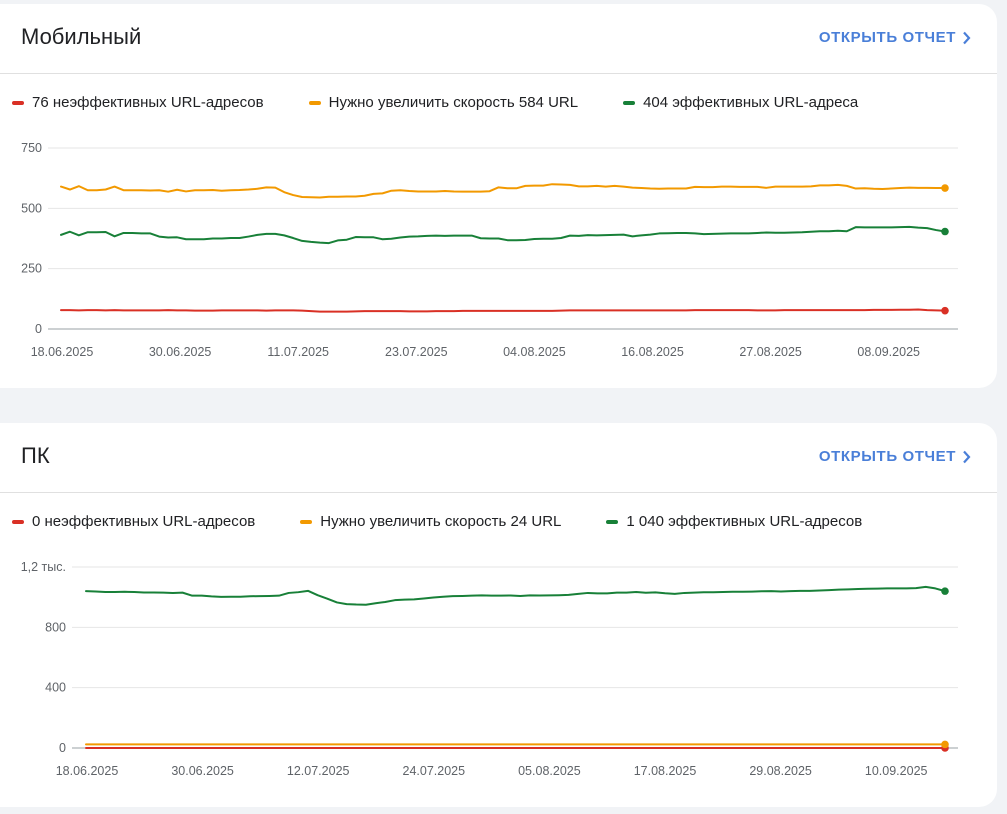 This screenshot has height=814, width=1007. I want to click on pc-legend-label-needs-improvement: Нужно увеличить скорость 24 URL, so click(441, 521).